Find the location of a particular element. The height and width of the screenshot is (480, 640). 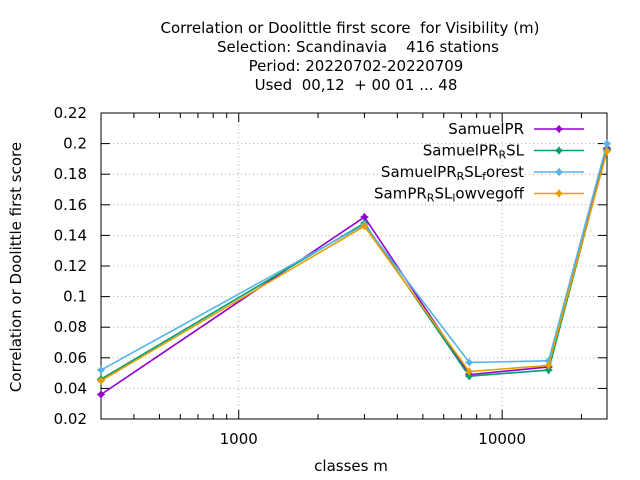

legend-entry-1: SamuelPR is located at coordinates (516, 129).